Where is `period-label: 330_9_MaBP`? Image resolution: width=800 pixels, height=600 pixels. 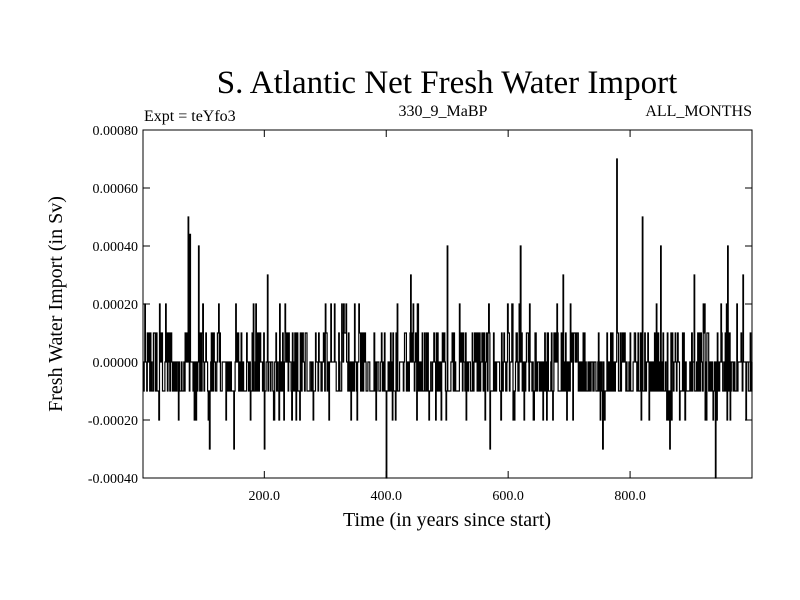
period-label: 330_9_MaBP is located at coordinates (443, 111).